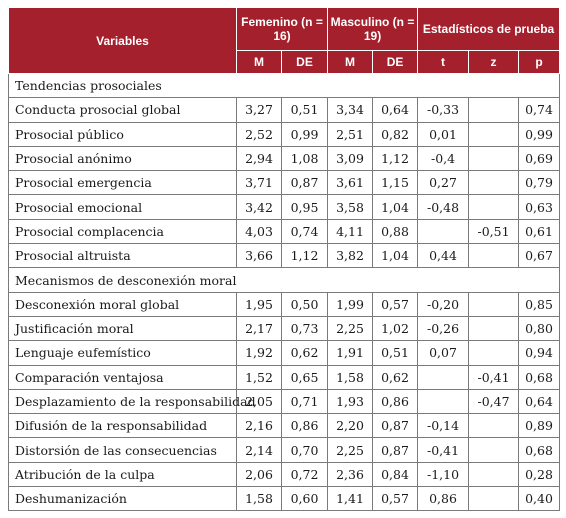 This screenshot has width=566, height=518. What do you see at coordinates (350, 426) in the screenshot?
I see `cell-m-mas: 2,20` at bounding box center [350, 426].